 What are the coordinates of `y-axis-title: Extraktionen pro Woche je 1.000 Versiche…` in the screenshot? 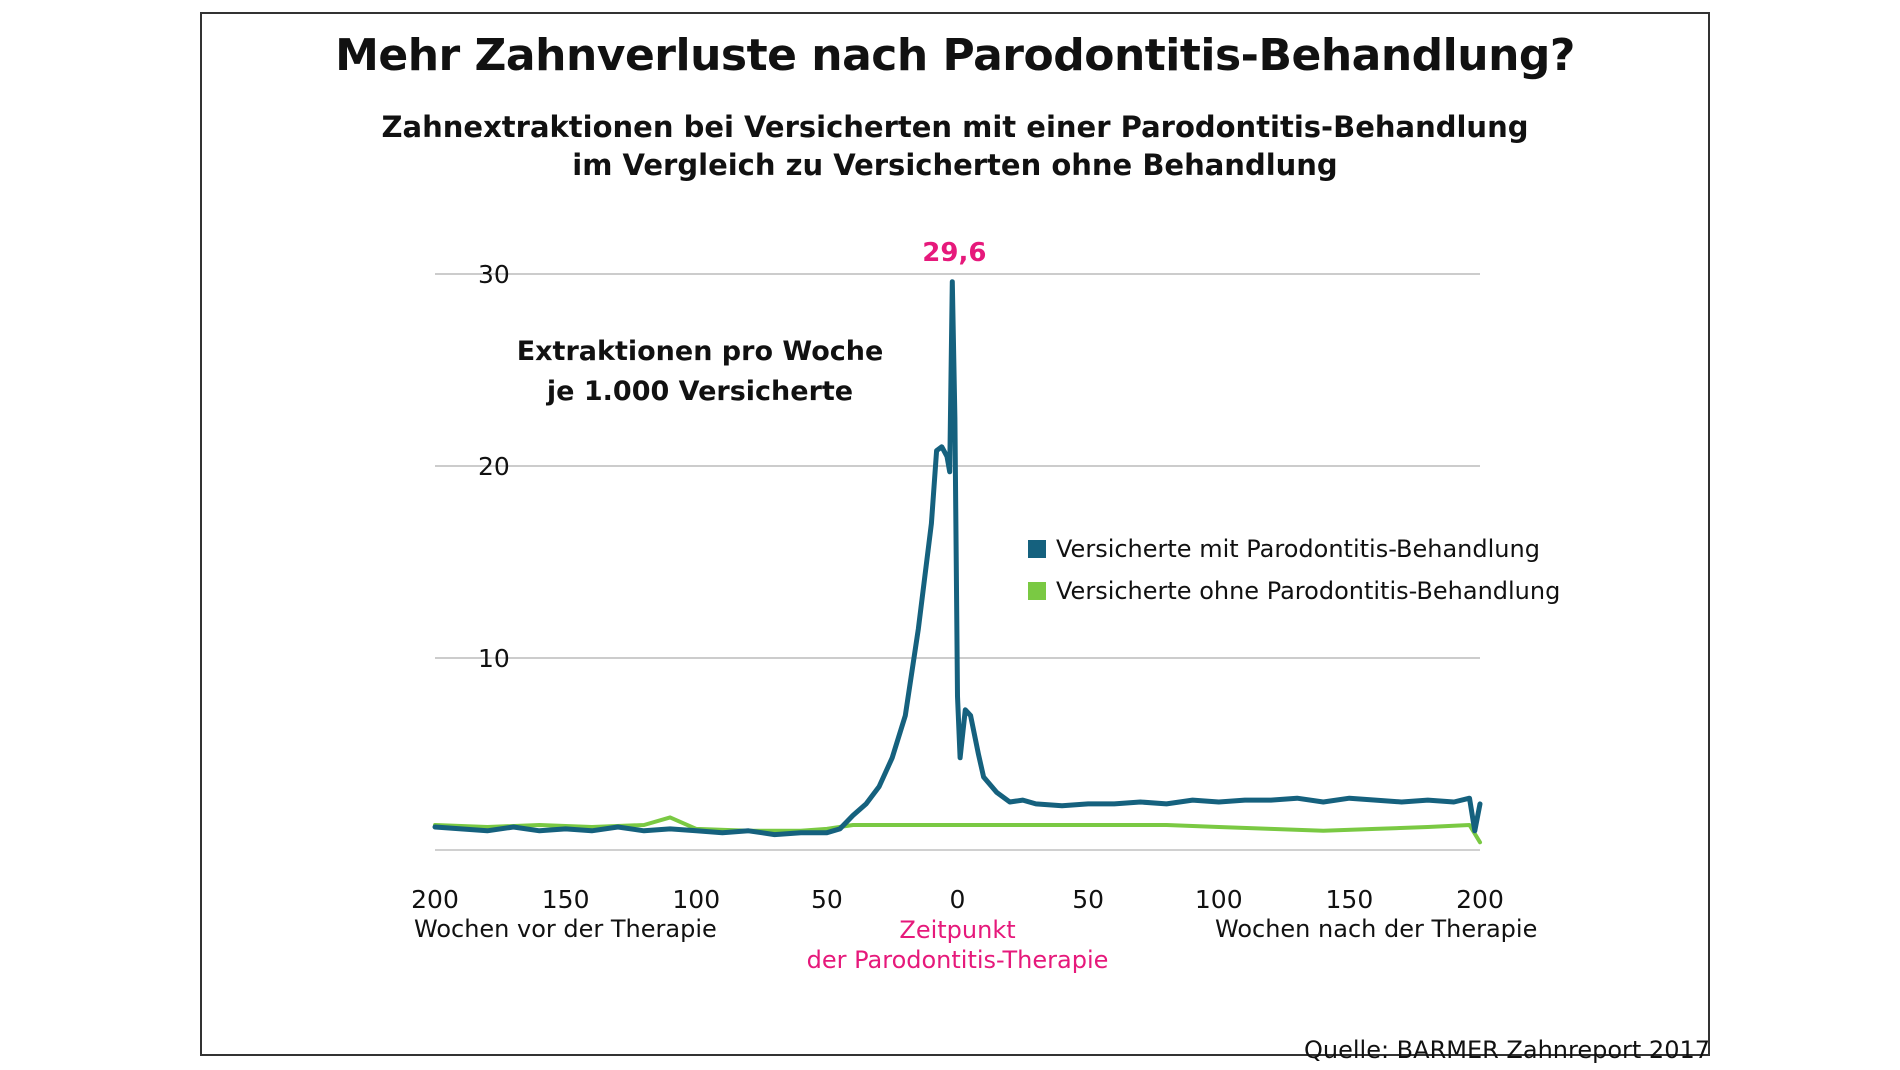 It's located at (700, 372).